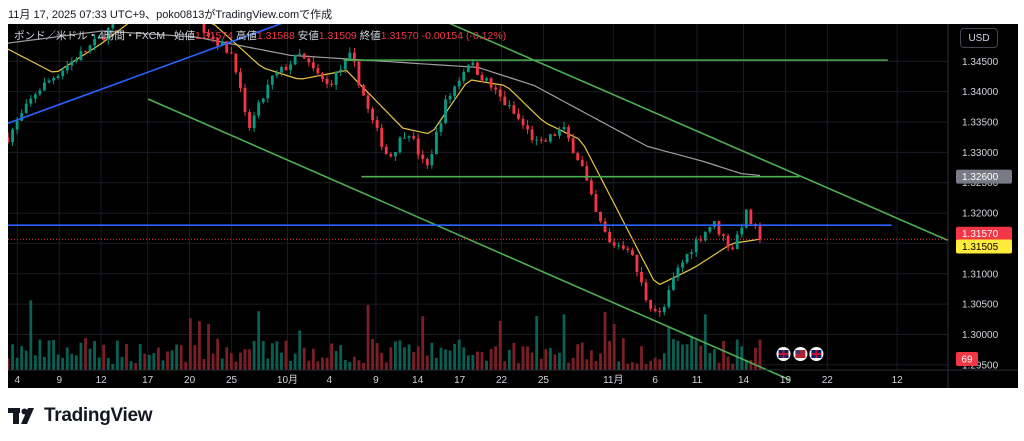  Describe the element at coordinates (980, 247) in the screenshot. I see `price-tag-text: 1.31505` at that location.